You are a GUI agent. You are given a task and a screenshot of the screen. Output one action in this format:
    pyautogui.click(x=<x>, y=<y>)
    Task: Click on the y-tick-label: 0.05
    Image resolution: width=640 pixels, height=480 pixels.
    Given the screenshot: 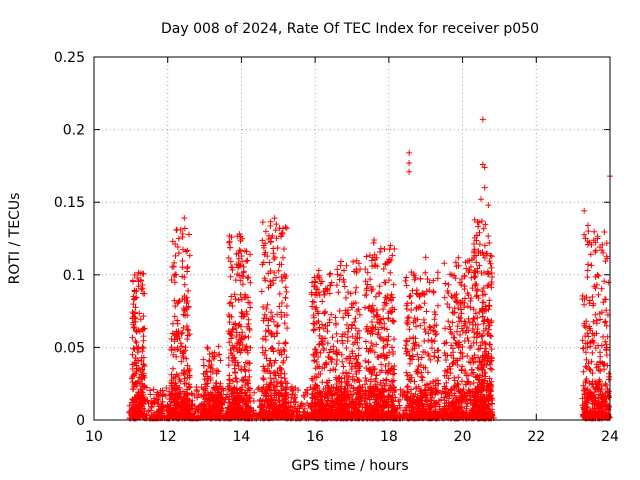 What is the action you would take?
    pyautogui.click(x=69, y=348)
    